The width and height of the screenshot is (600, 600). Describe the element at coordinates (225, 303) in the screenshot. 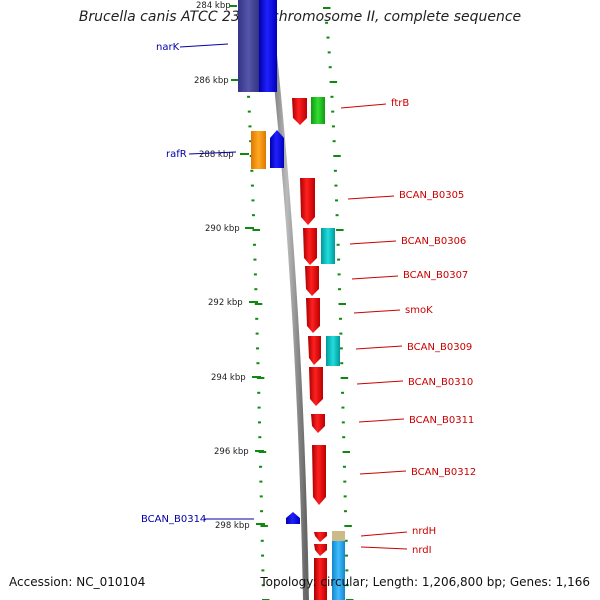

I see `scale-label-292: 292 kbp` at that location.